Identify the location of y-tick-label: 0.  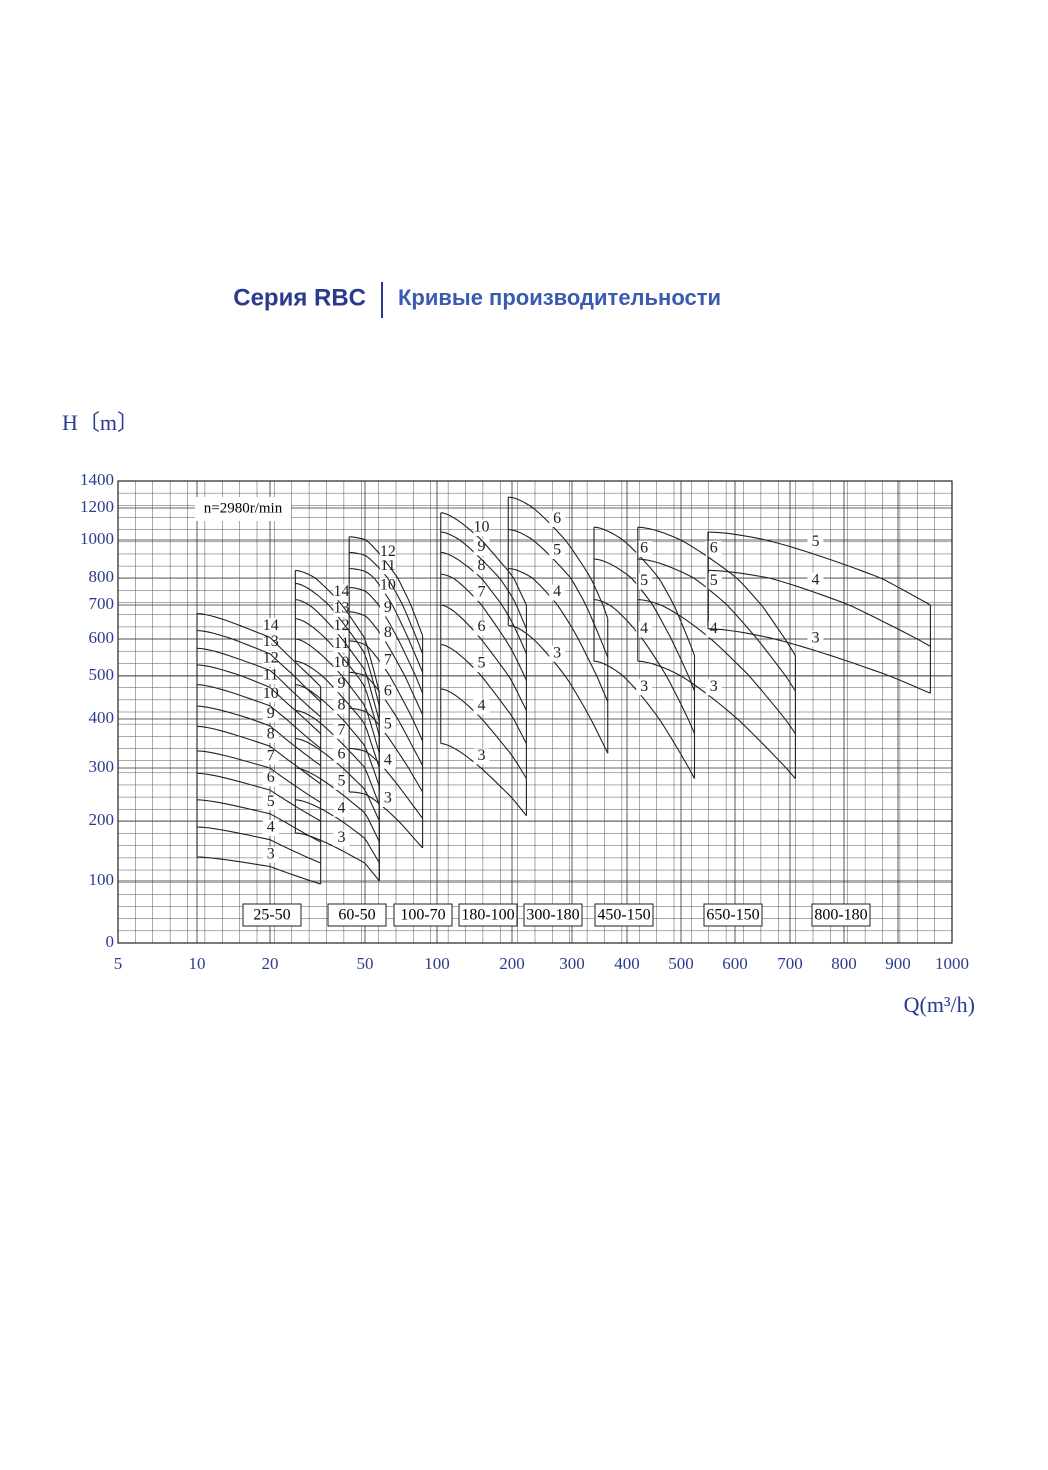
(110, 941).